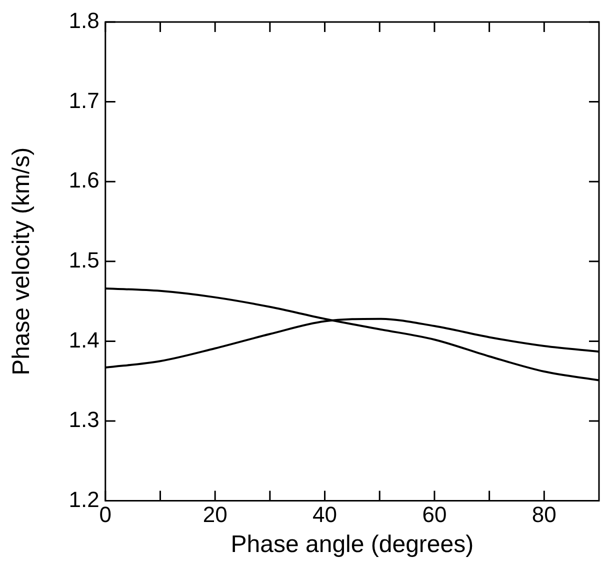 The image size is (601, 574). What do you see at coordinates (544, 515) in the screenshot?
I see `x-tick-label: 80` at bounding box center [544, 515].